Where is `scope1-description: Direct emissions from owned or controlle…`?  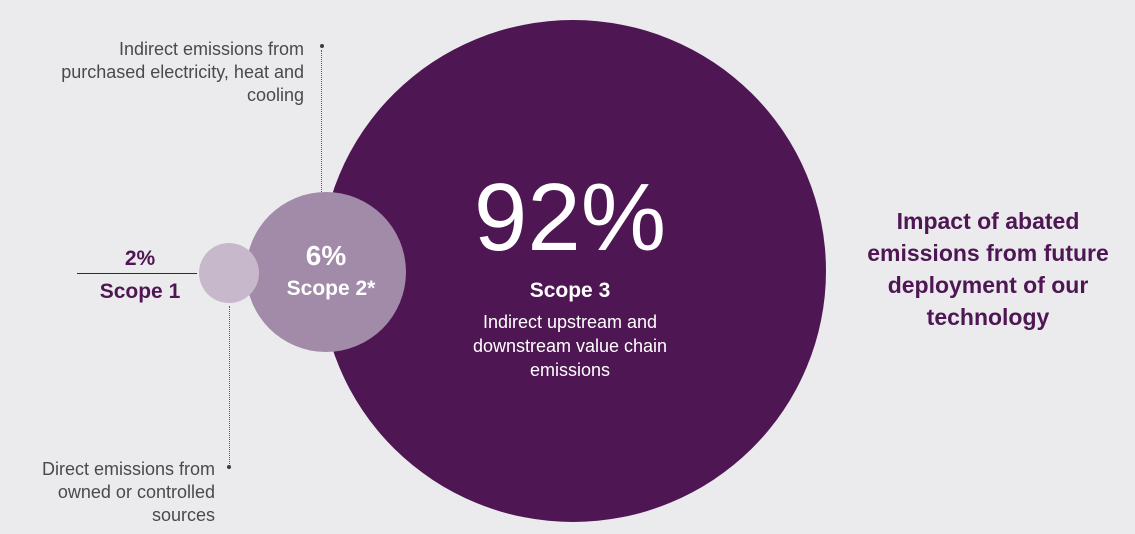
scope1-description: Direct emissions from owned or controlle… is located at coordinates (128, 492).